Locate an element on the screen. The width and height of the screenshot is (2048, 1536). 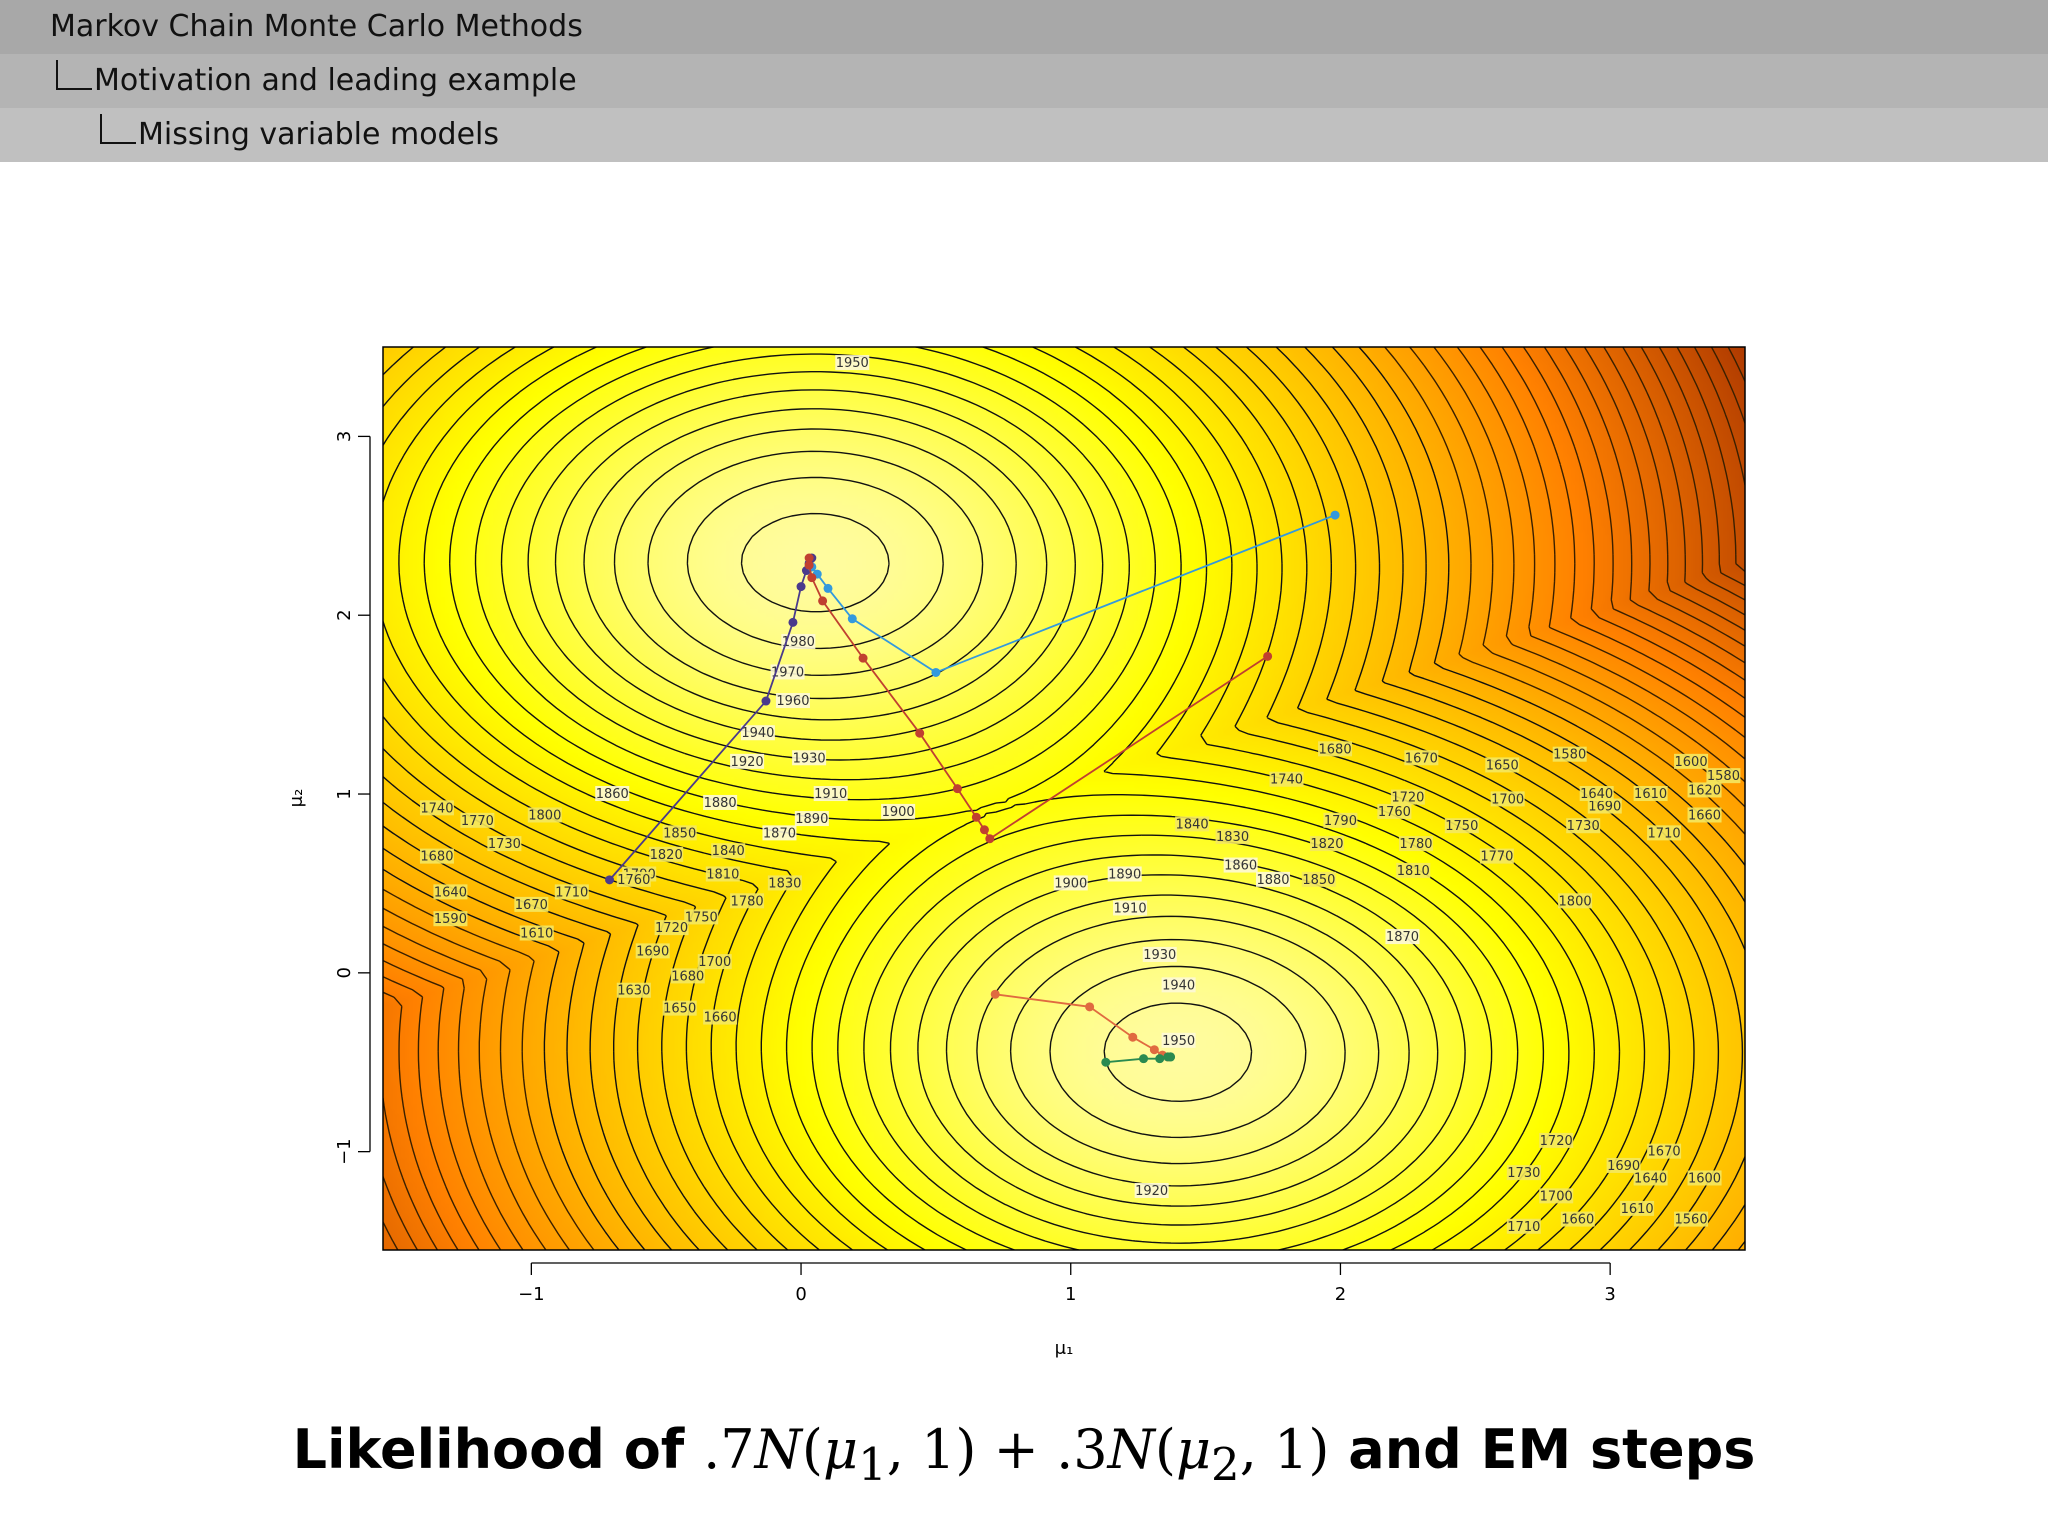
contour-label: 1690 is located at coordinates (652, 951).